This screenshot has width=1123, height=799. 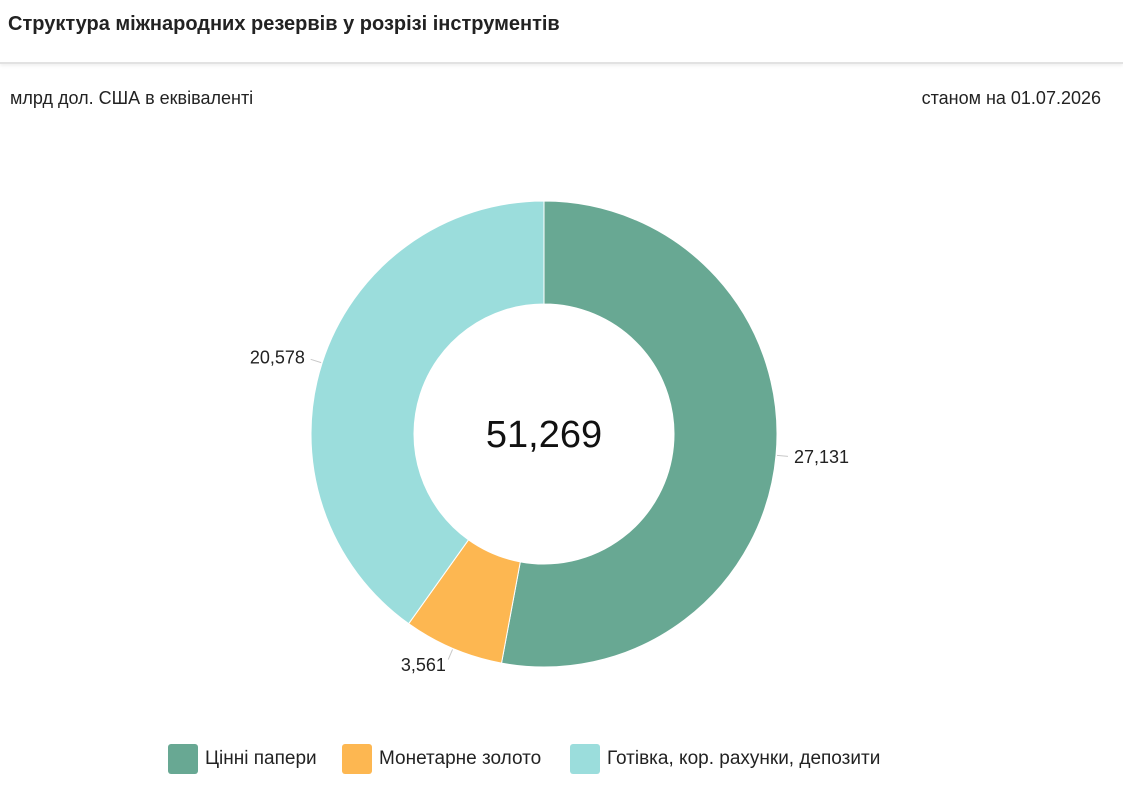 I want to click on slice-cash-deposits, so click(x=427, y=412).